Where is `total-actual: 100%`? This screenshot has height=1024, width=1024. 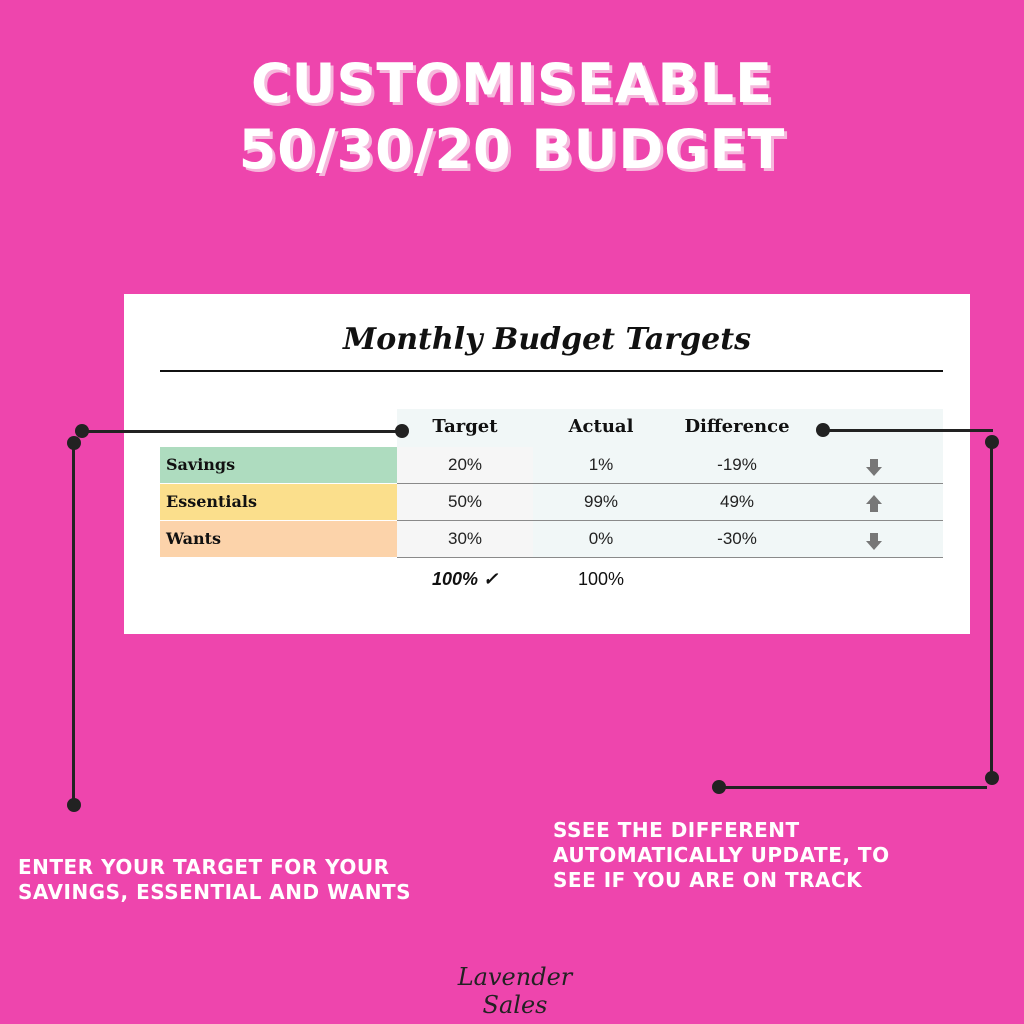
total-actual: 100% is located at coordinates (601, 579).